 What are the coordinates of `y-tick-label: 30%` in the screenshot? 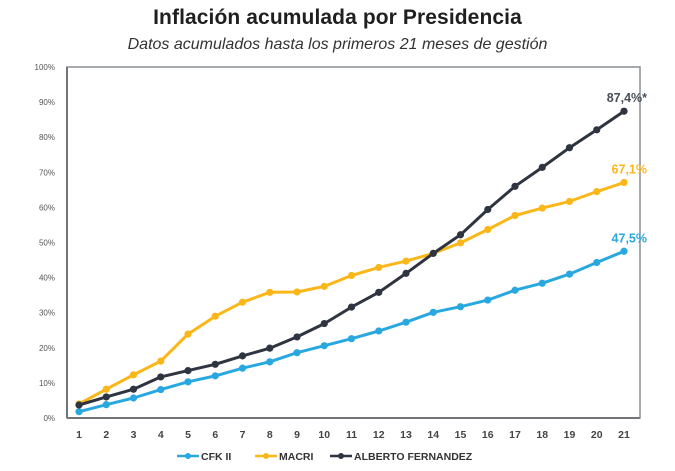 It's located at (47, 313).